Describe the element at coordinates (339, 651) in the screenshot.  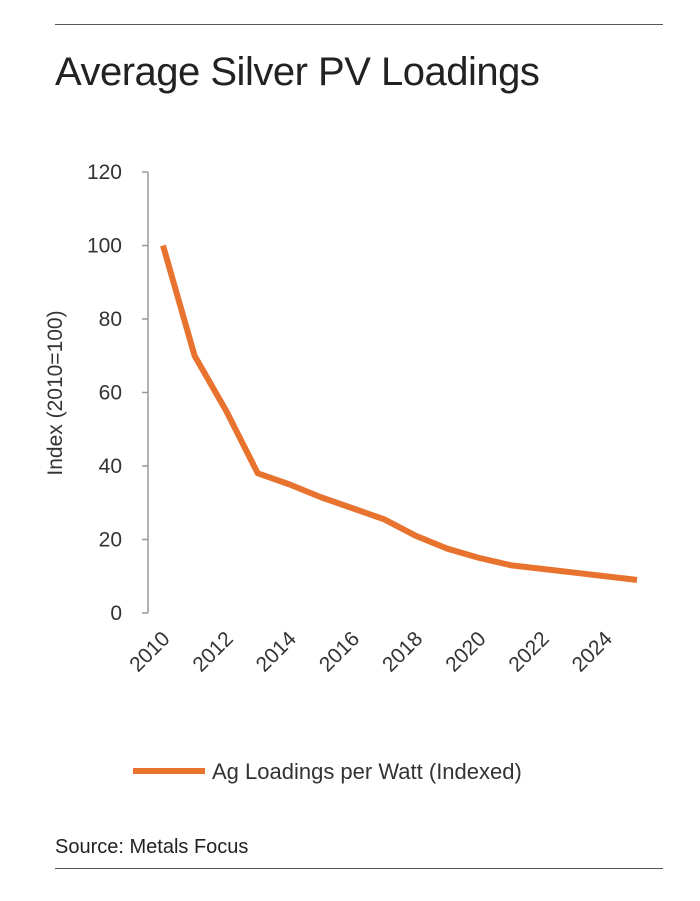
I see `x-tick-label: 2016` at that location.